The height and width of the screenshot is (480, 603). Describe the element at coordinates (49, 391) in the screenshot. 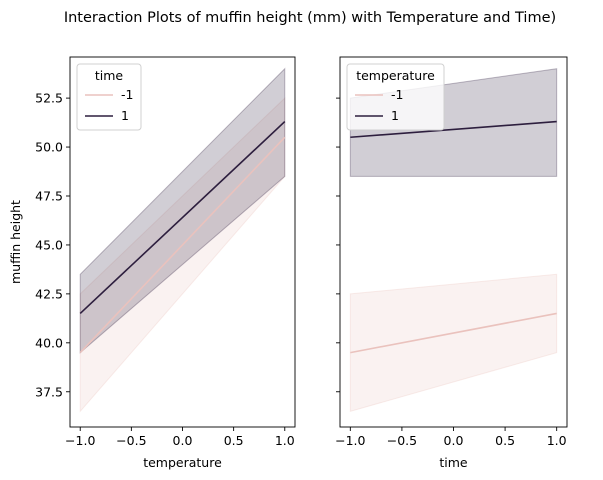

I see `y-tick-label: 37.5` at that location.